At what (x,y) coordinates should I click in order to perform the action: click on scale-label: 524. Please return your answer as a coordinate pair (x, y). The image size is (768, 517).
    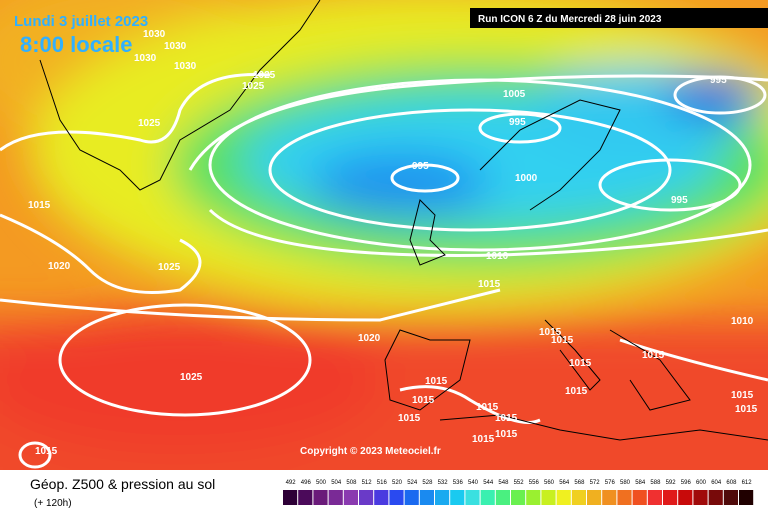
    Looking at the image, I should click on (412, 483).